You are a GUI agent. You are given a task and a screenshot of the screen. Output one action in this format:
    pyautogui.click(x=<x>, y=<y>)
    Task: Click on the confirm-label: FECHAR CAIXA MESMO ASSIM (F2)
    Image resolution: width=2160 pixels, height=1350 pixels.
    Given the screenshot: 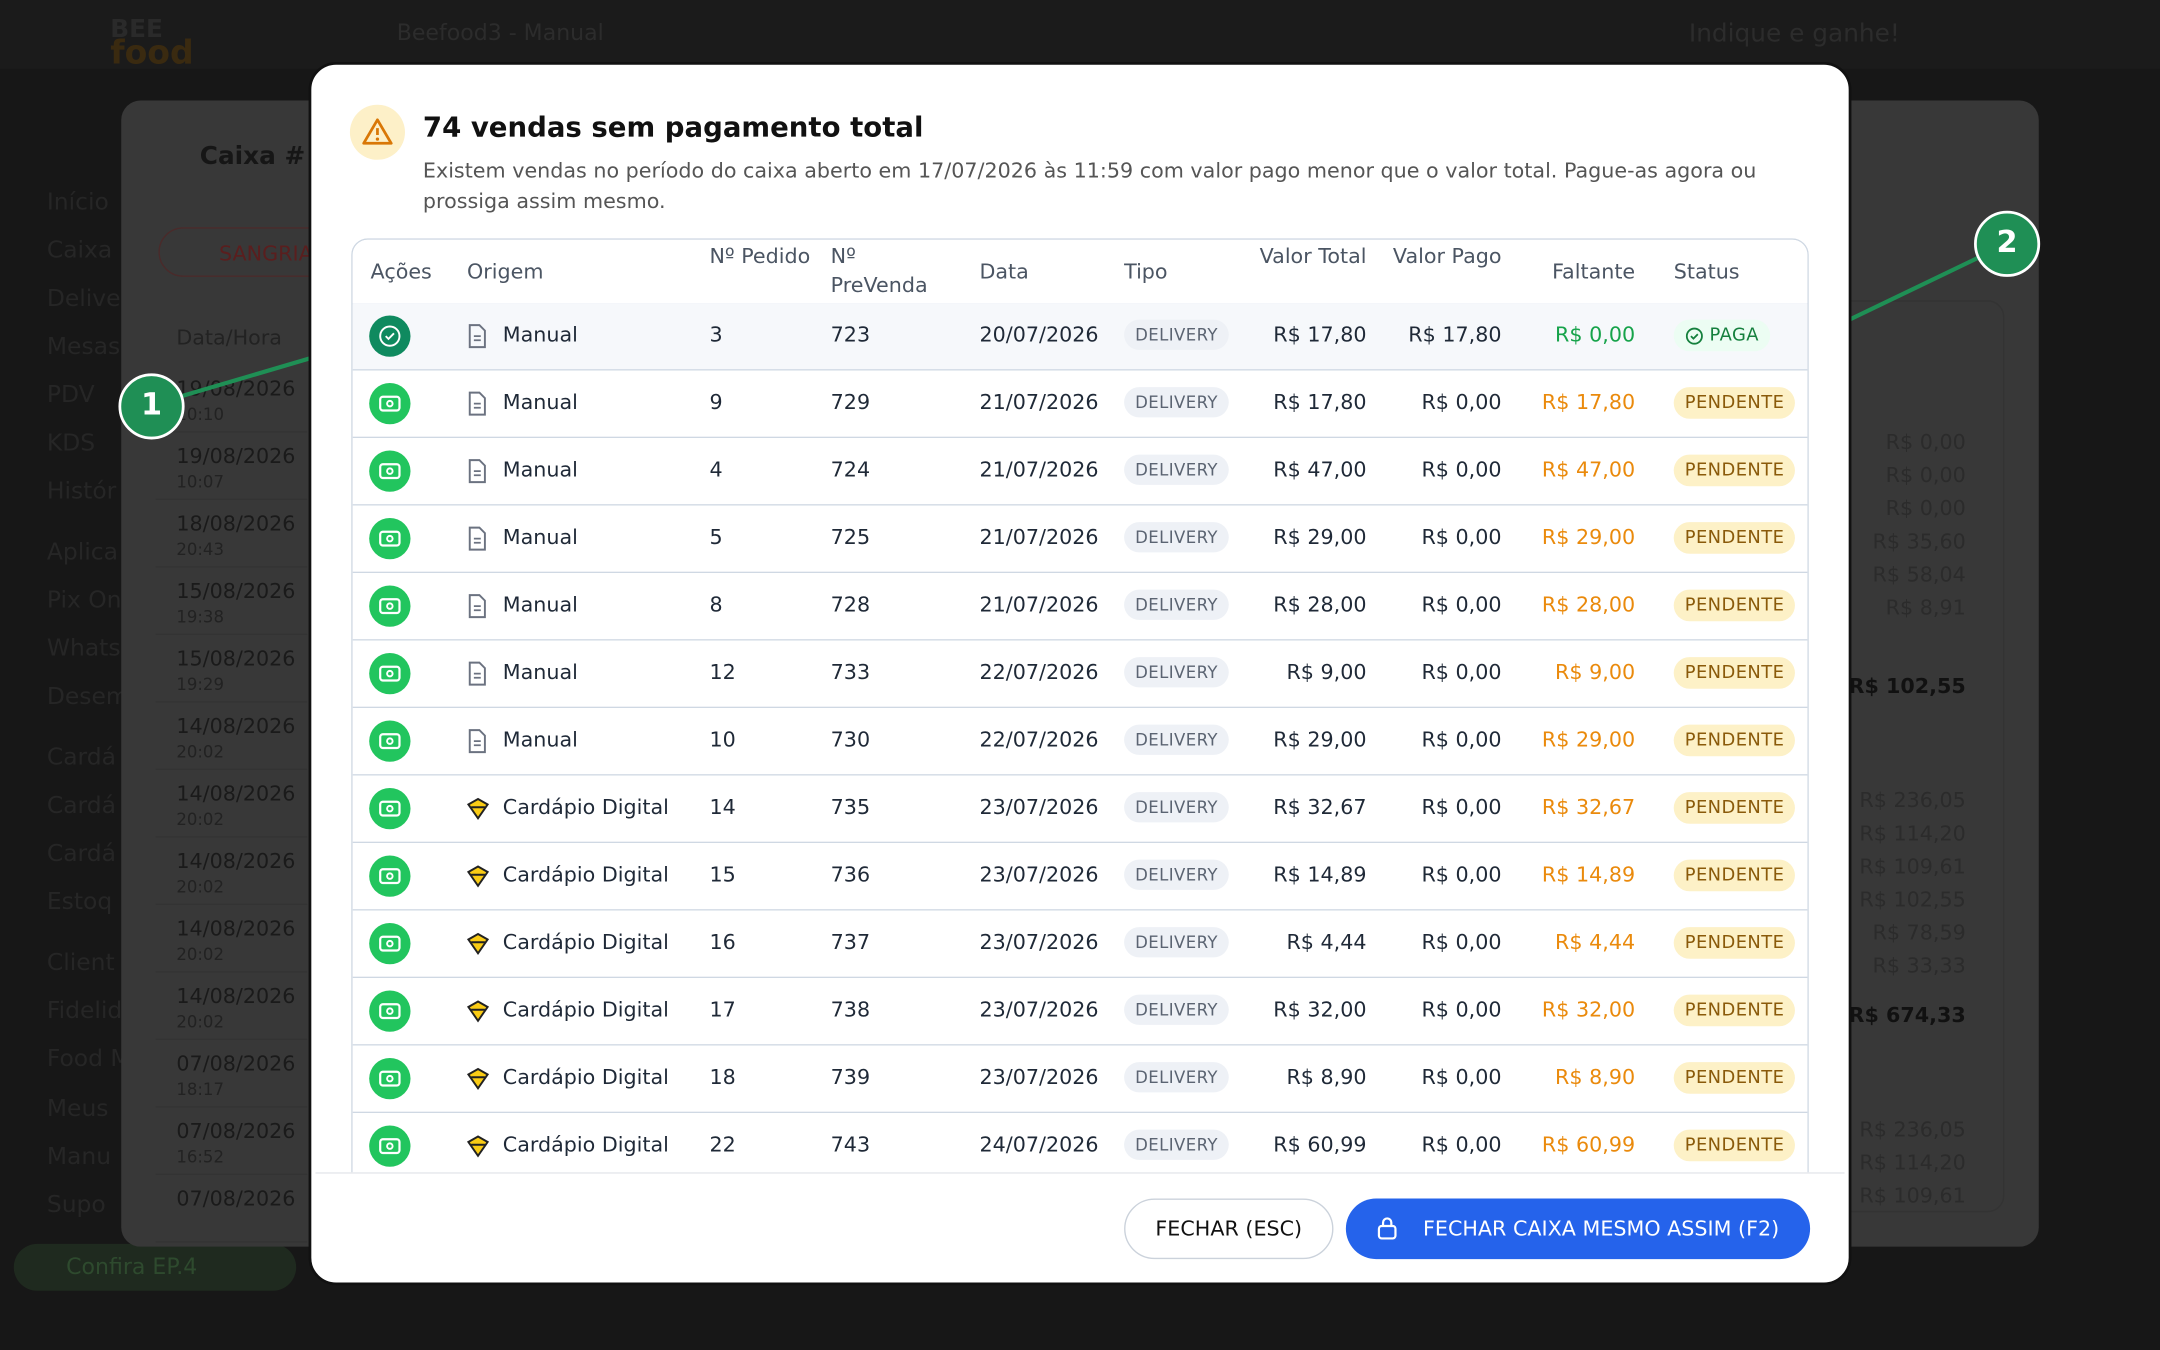 What is the action you would take?
    pyautogui.click(x=1601, y=1229)
    